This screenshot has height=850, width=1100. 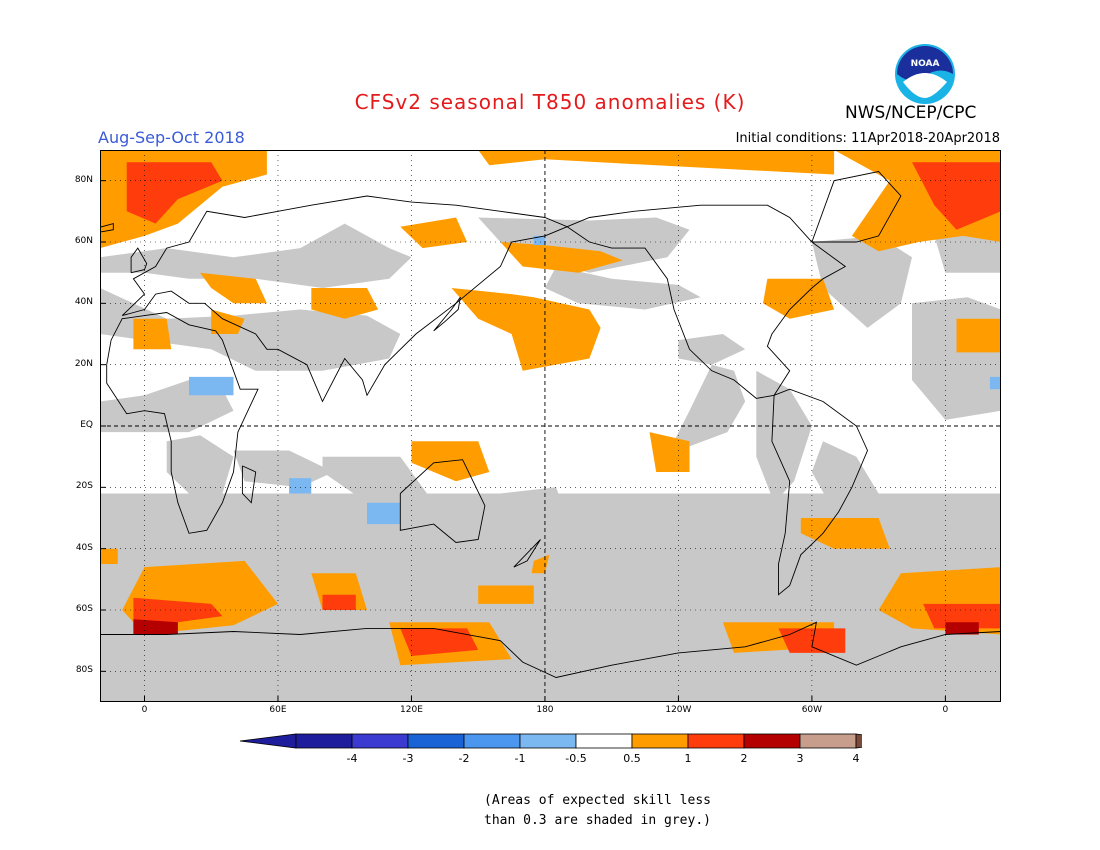 What do you see at coordinates (858, 741) in the screenshot?
I see `legend-high-end-triangle` at bounding box center [858, 741].